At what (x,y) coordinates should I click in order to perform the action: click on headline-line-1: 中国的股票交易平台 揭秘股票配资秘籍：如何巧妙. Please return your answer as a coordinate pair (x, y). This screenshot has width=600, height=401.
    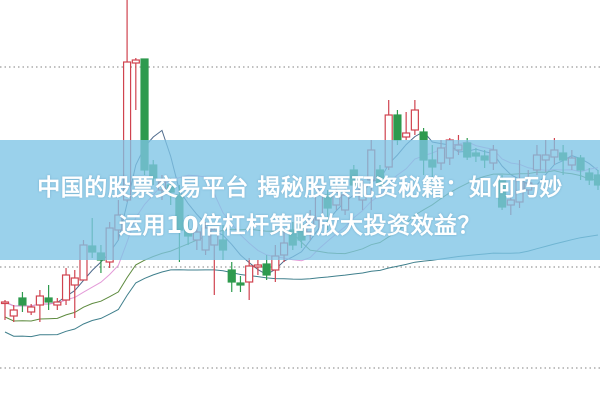
    Looking at the image, I should click on (300, 188).